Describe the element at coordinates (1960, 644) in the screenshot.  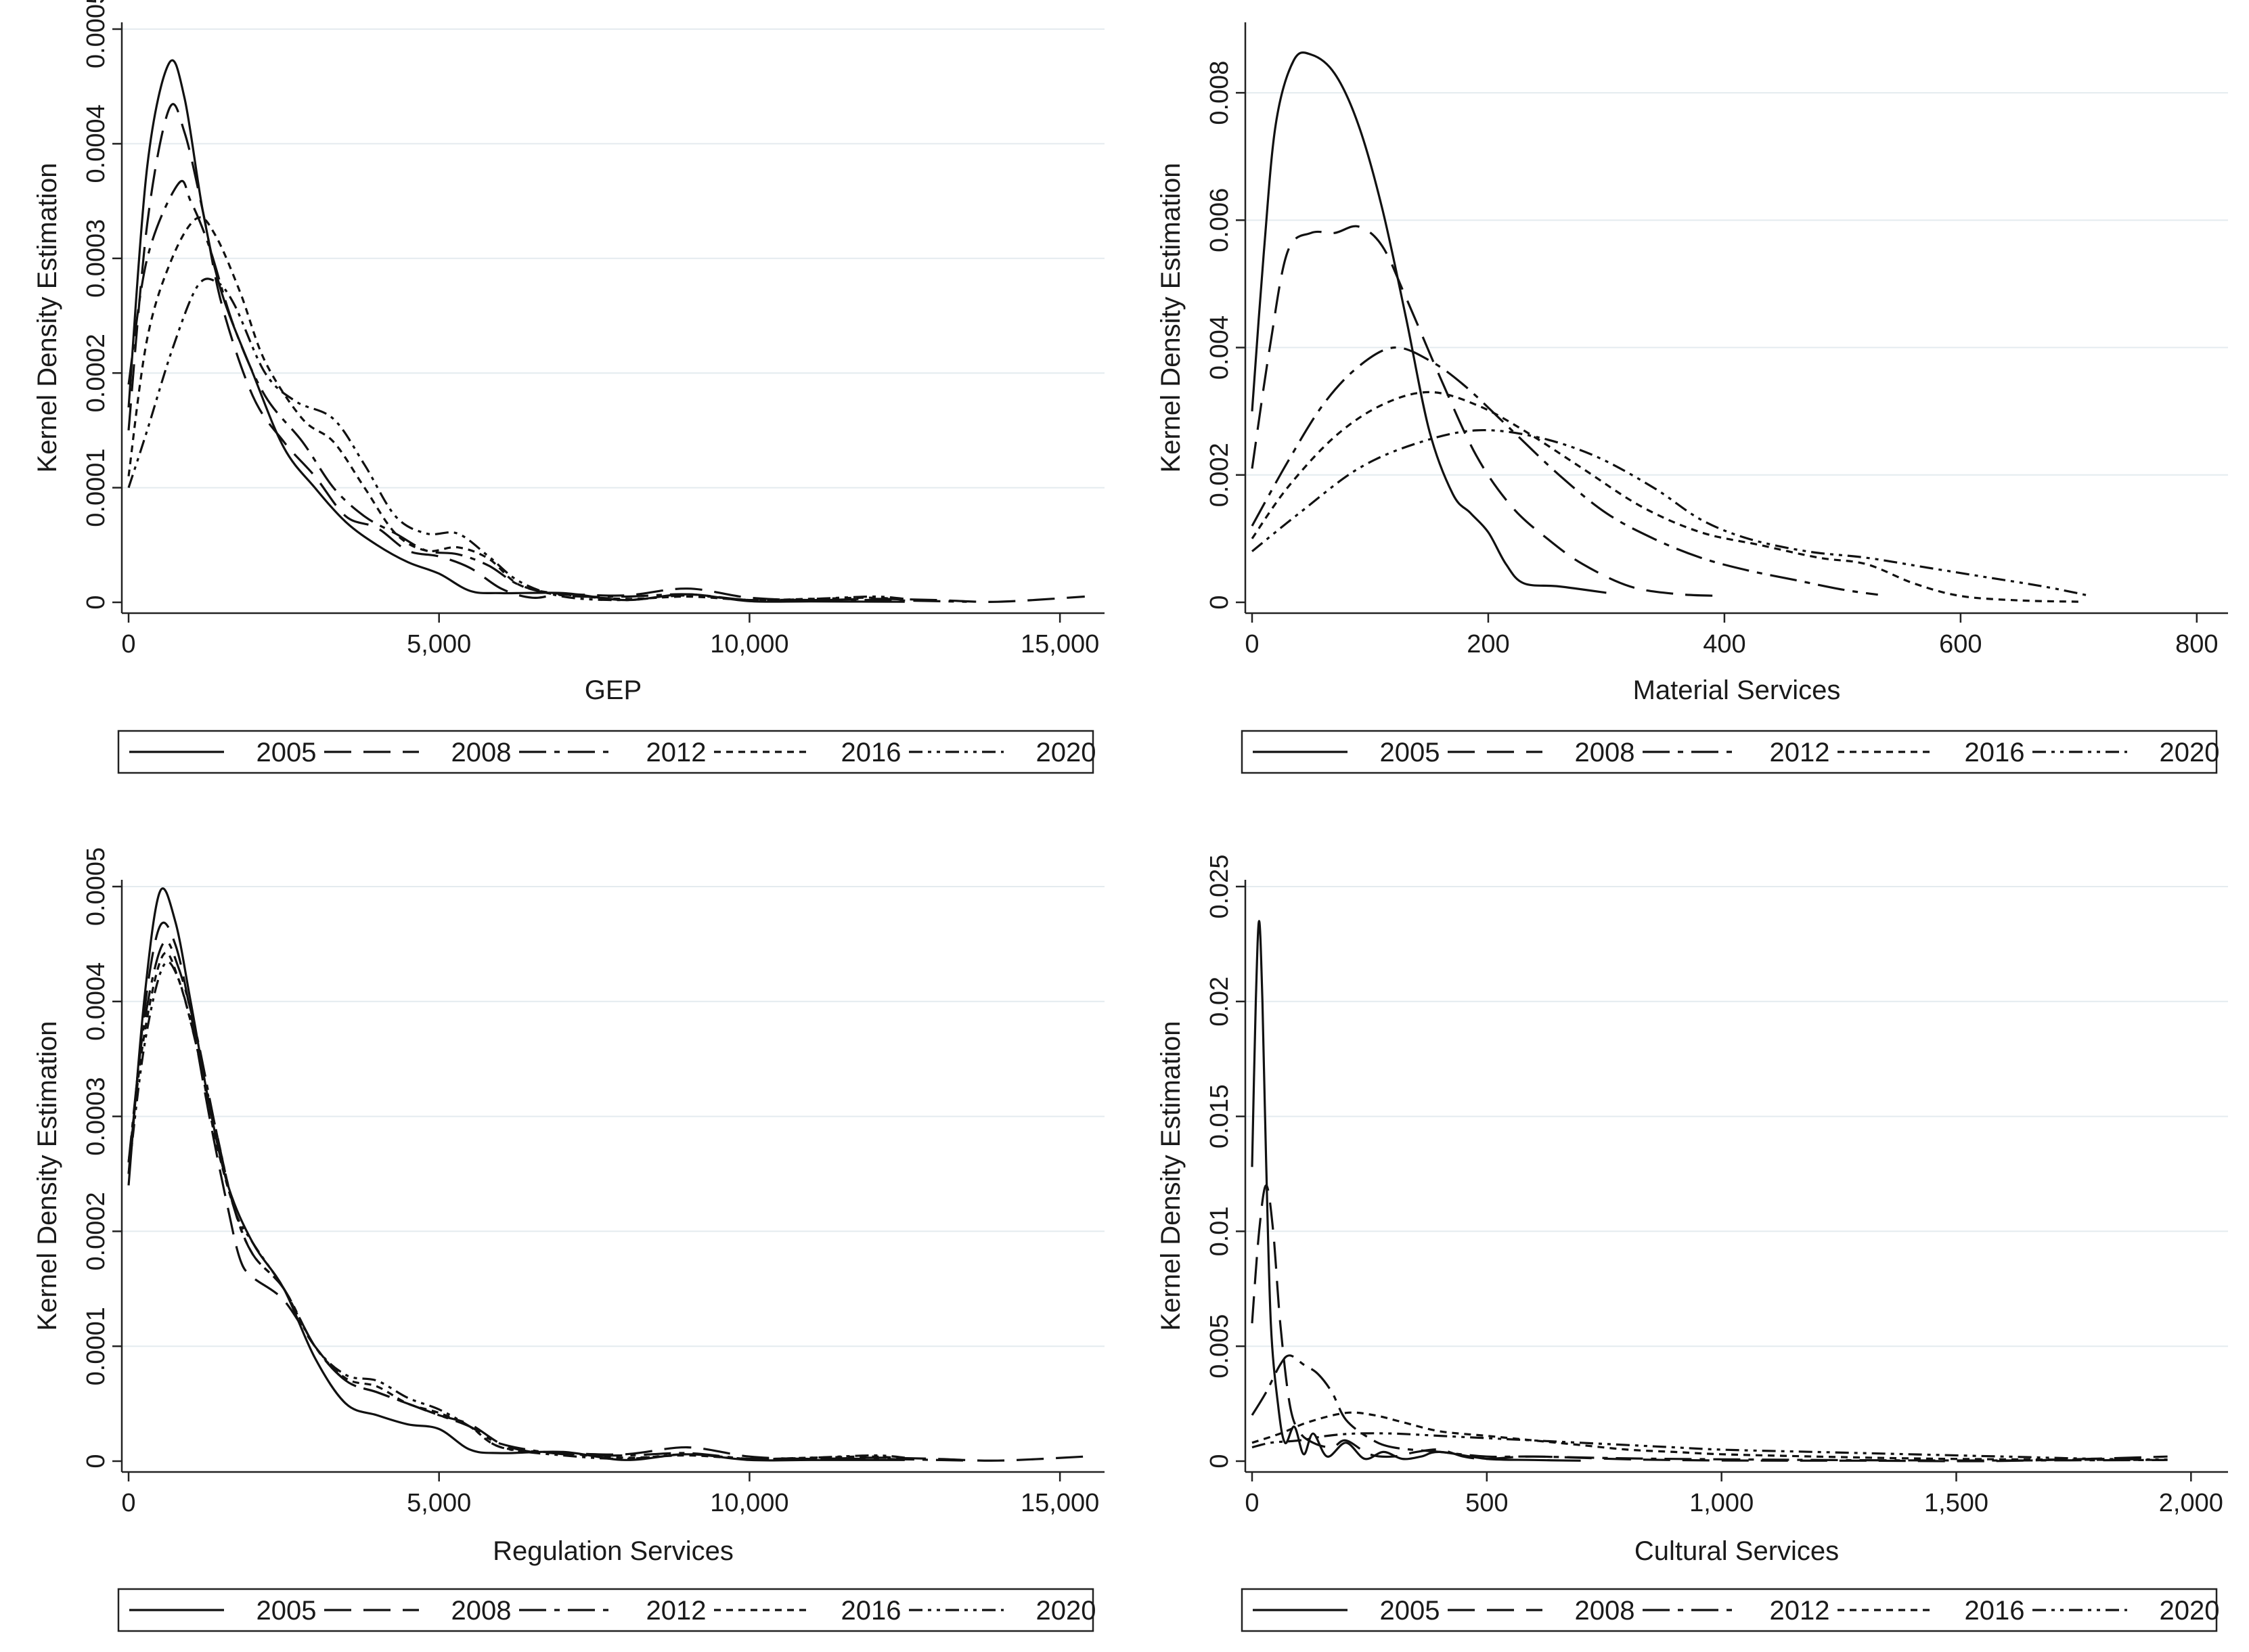
I see `x-tick-label: 600` at that location.